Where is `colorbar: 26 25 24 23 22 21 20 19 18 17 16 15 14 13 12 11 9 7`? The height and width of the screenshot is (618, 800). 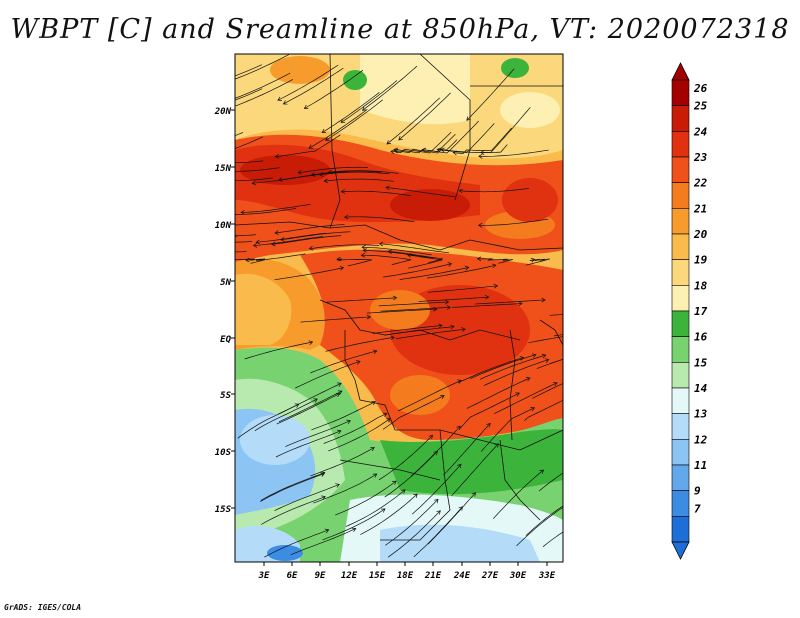 colorbar: 26 25 24 23 22 21 20 19 18 17 16 15 14 13 12 11 9 7 is located at coordinates (689, 311).